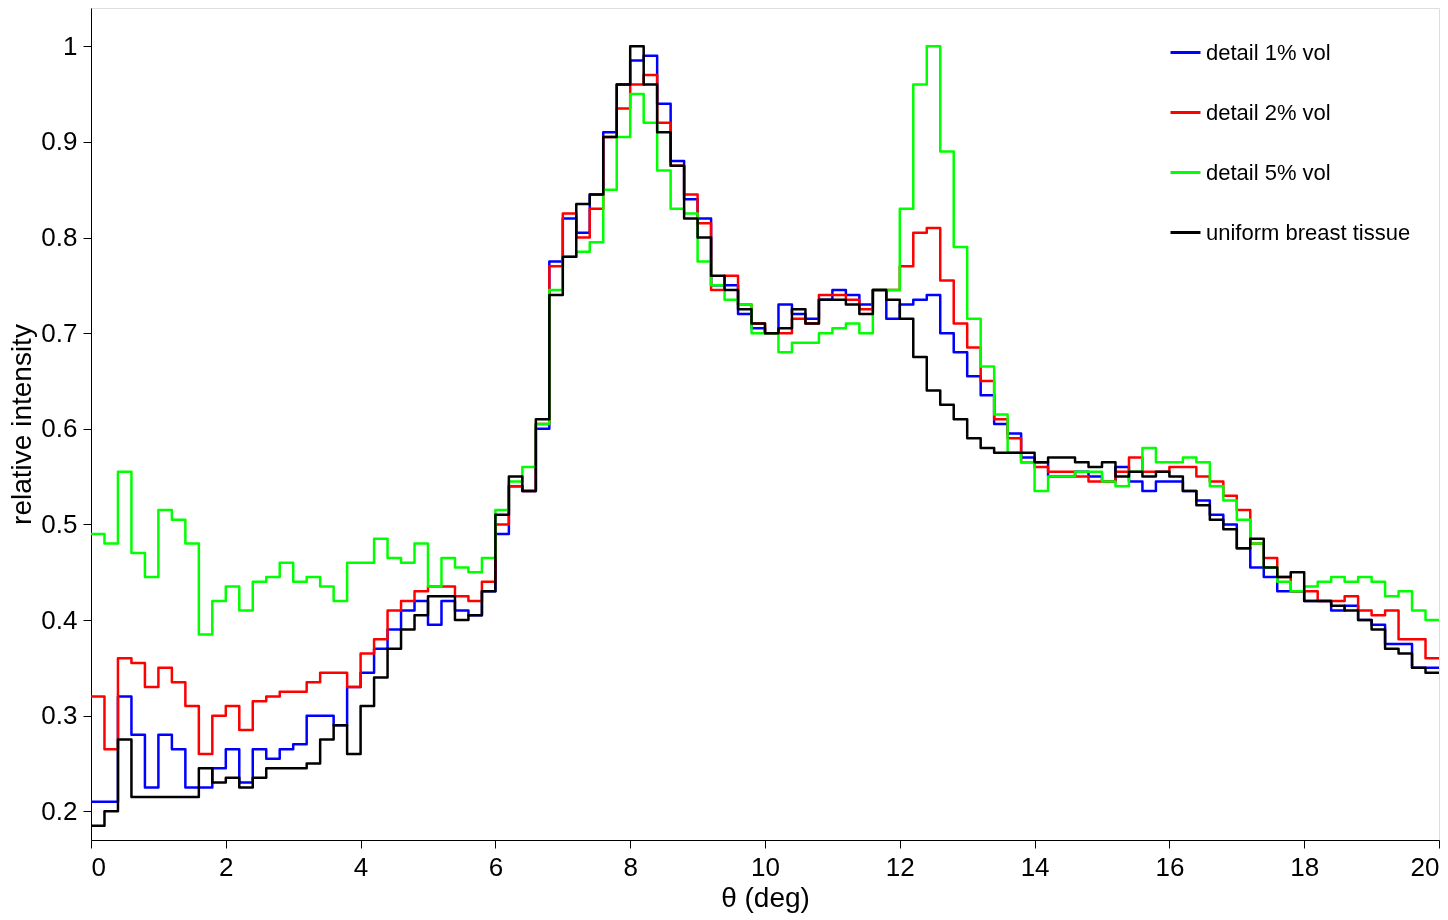  I want to click on x-tick-label: 10, so click(765, 866).